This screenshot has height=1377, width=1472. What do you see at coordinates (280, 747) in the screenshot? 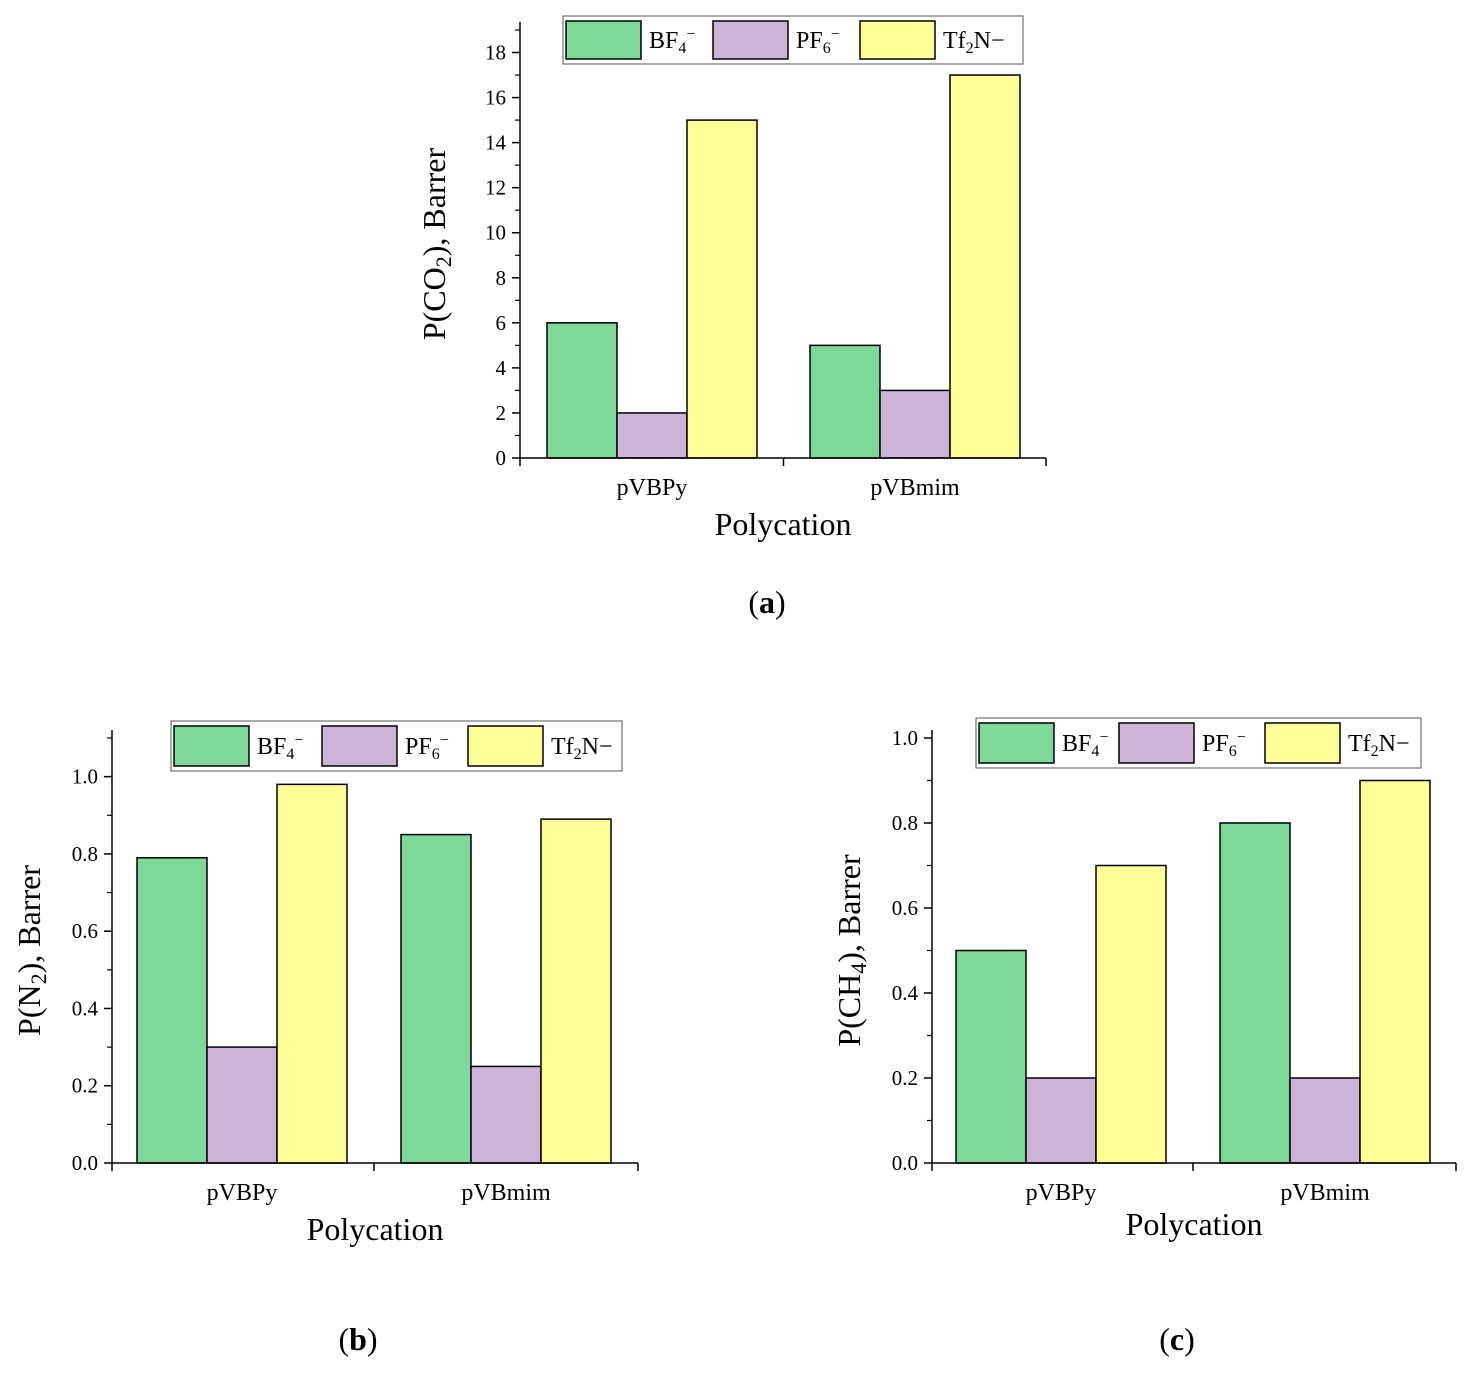
I see `legend-label-b-0: BF4−` at bounding box center [280, 747].